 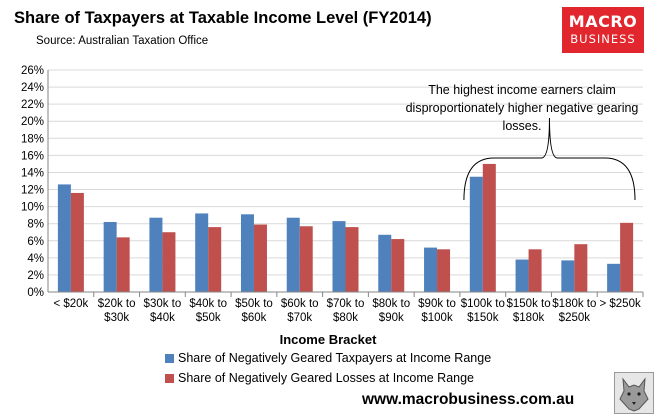 I want to click on x-tick-label: < $20k, so click(x=70, y=304).